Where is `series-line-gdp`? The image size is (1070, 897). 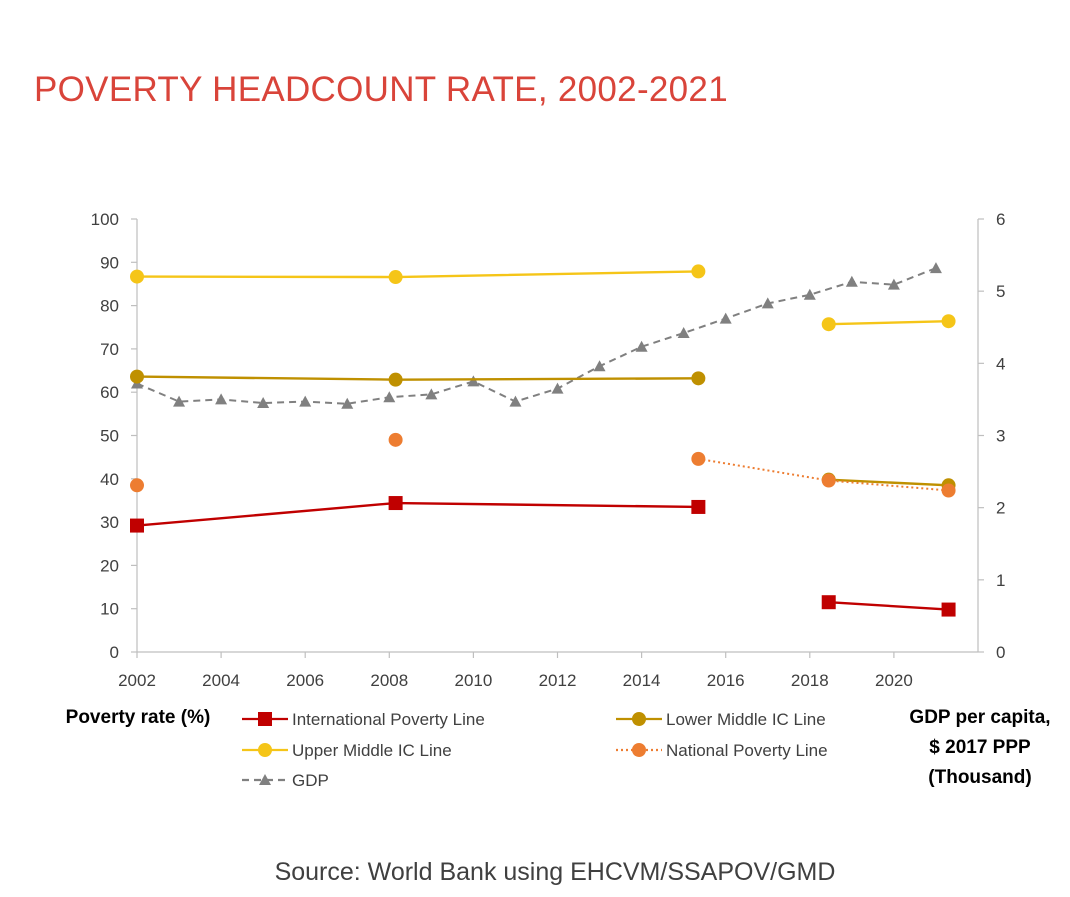 series-line-gdp is located at coordinates (536, 336).